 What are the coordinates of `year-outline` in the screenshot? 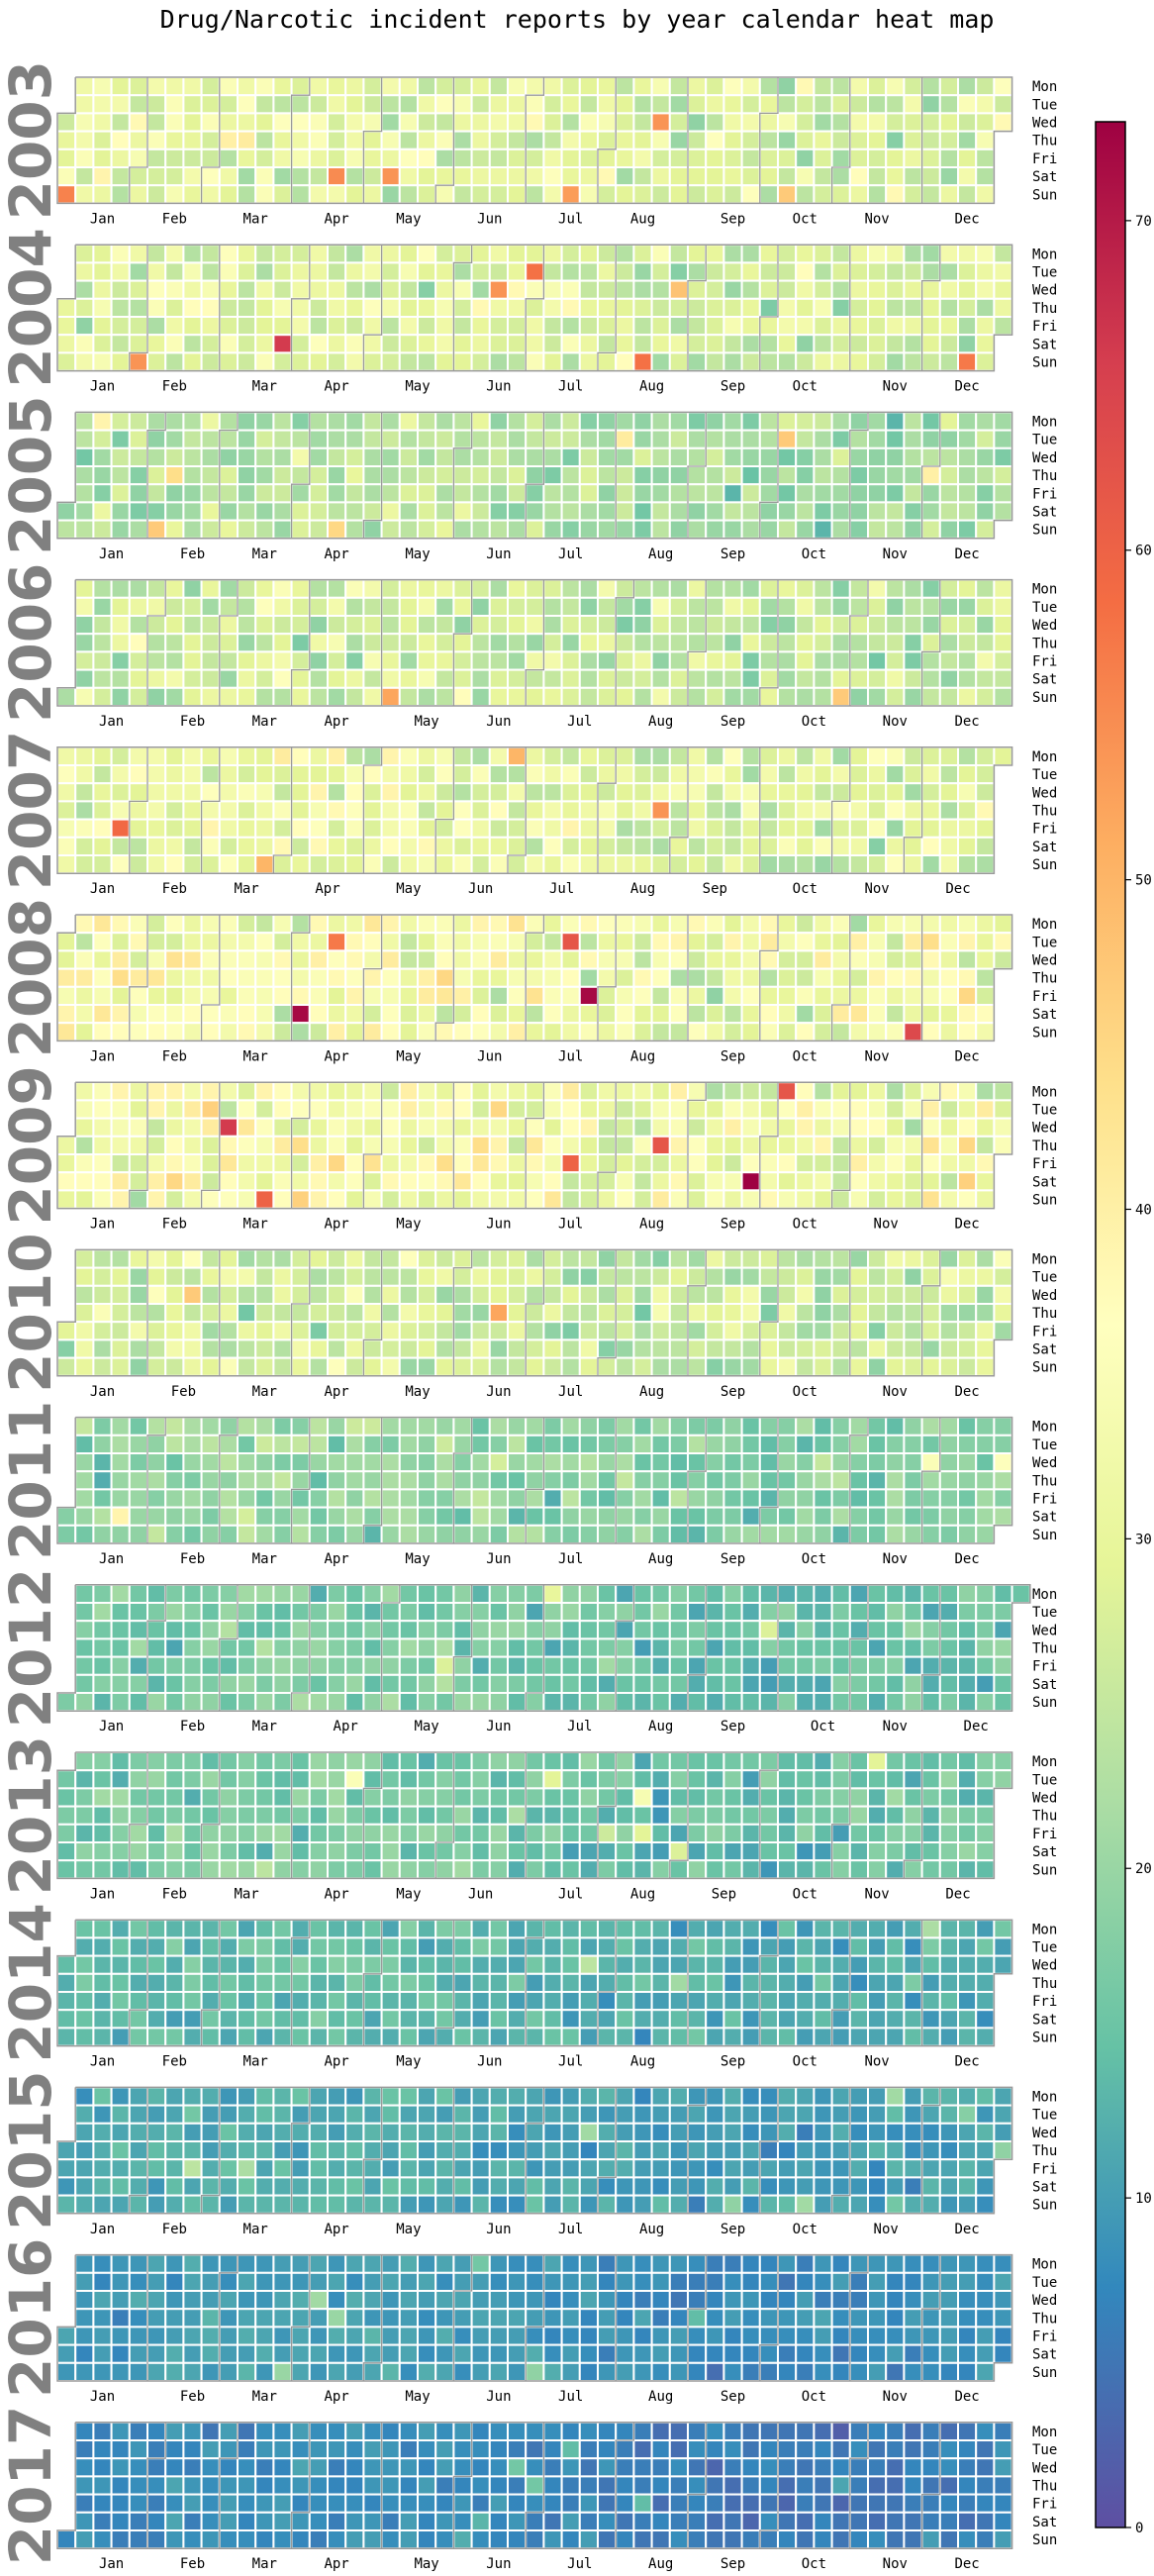 It's located at (534, 1480).